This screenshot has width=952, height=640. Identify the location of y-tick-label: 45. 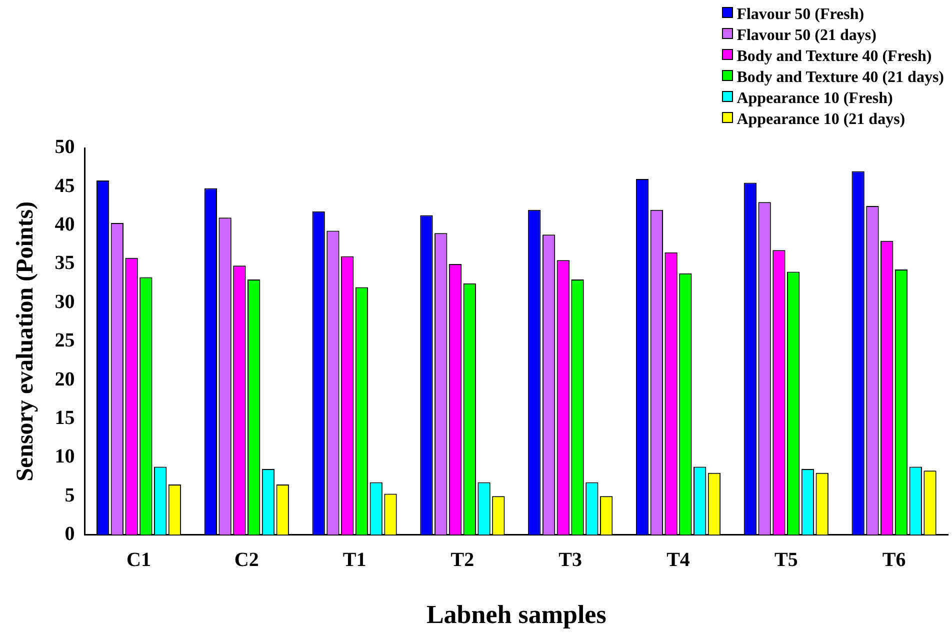
(64, 185).